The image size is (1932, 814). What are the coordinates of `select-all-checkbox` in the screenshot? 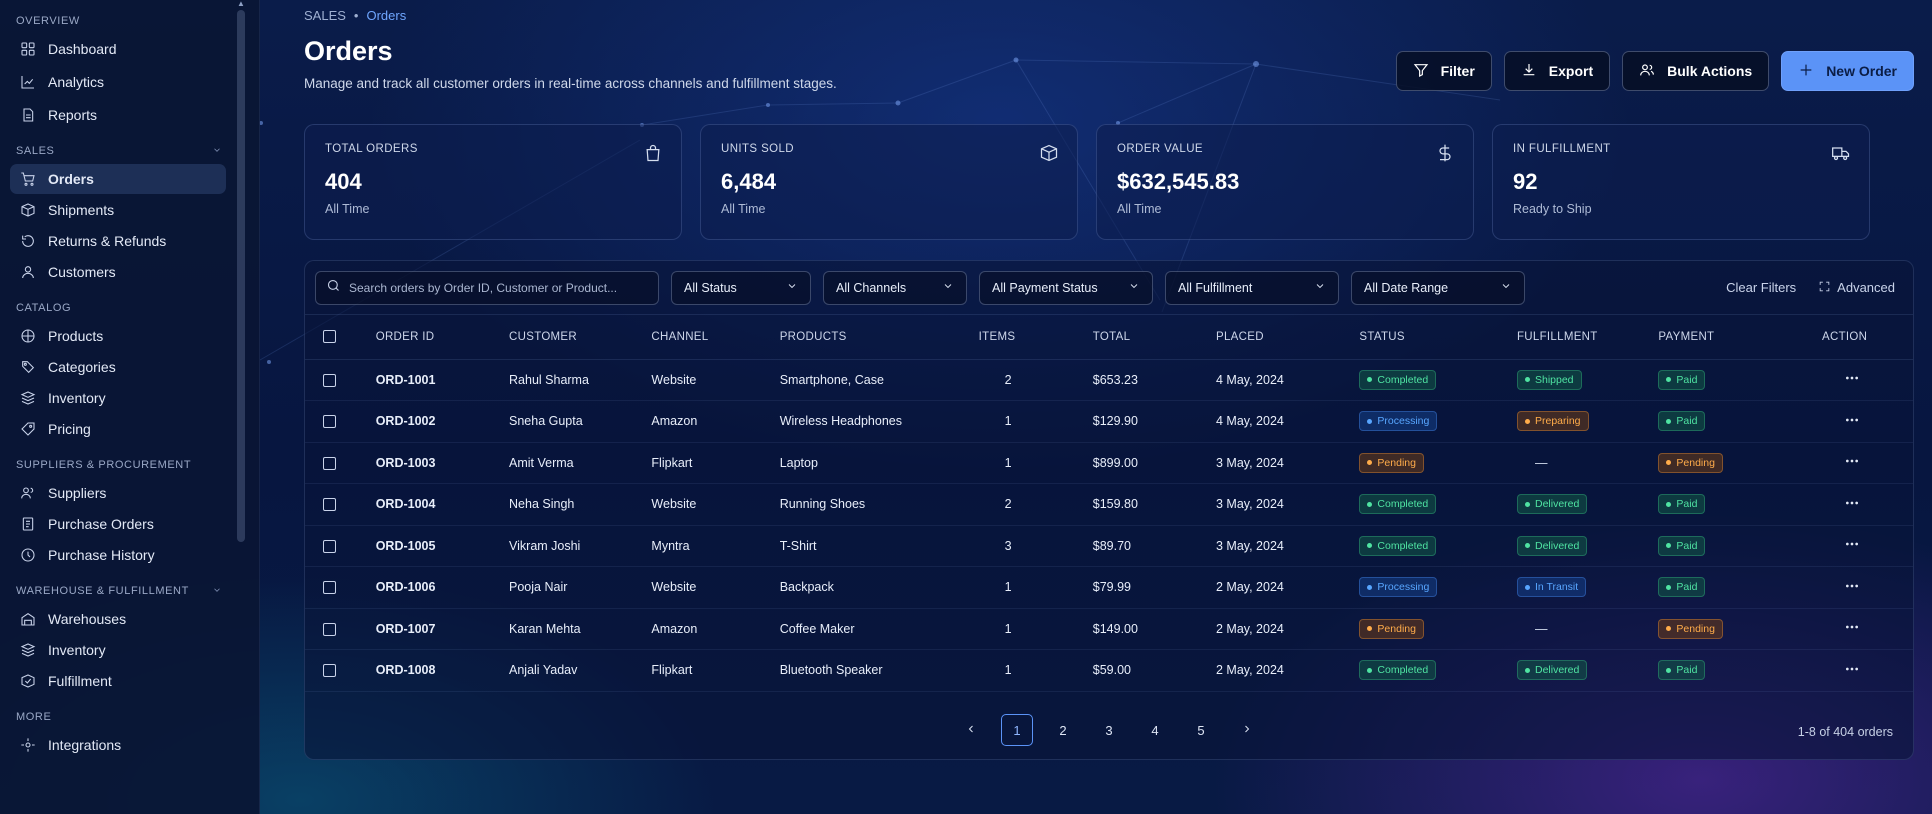 It's located at (329, 337).